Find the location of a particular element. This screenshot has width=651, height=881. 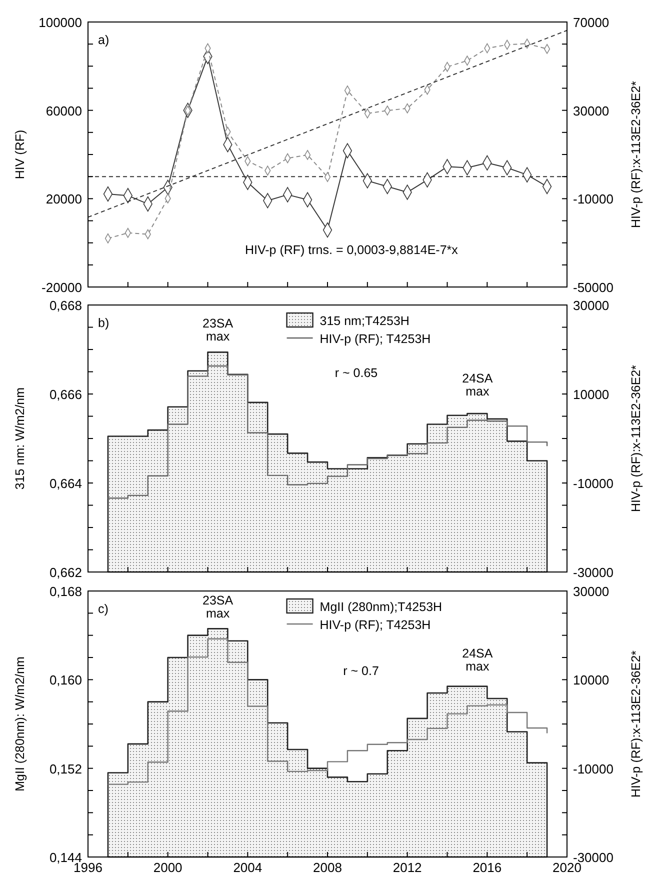

text: b) is located at coordinates (104, 323).